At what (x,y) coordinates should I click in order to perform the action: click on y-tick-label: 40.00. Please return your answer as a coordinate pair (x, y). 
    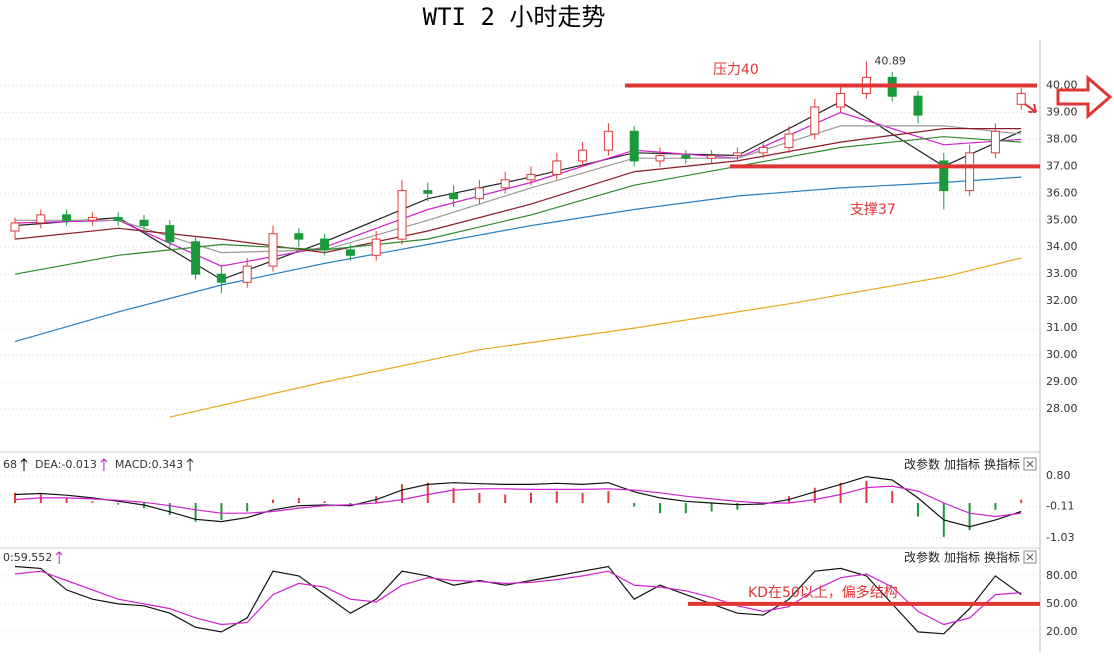
    Looking at the image, I should click on (1062, 84).